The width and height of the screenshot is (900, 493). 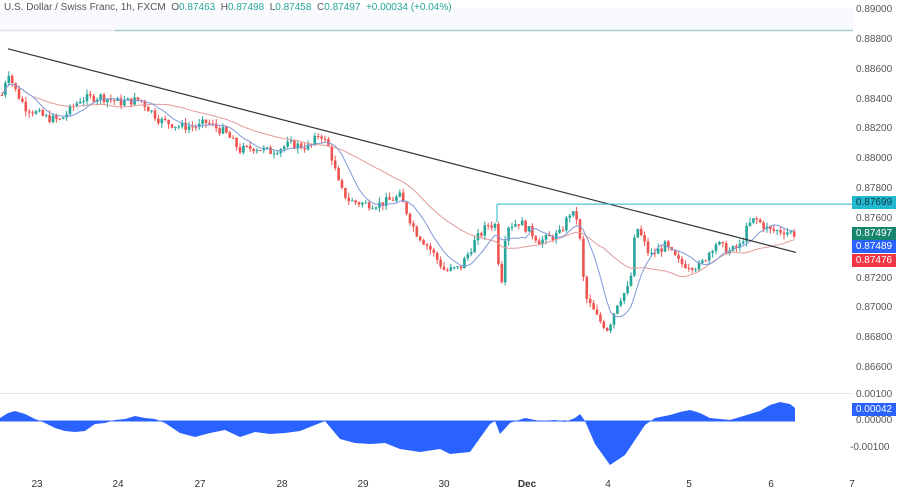 What do you see at coordinates (342, 7) in the screenshot?
I see `close-value: 0.87497` at bounding box center [342, 7].